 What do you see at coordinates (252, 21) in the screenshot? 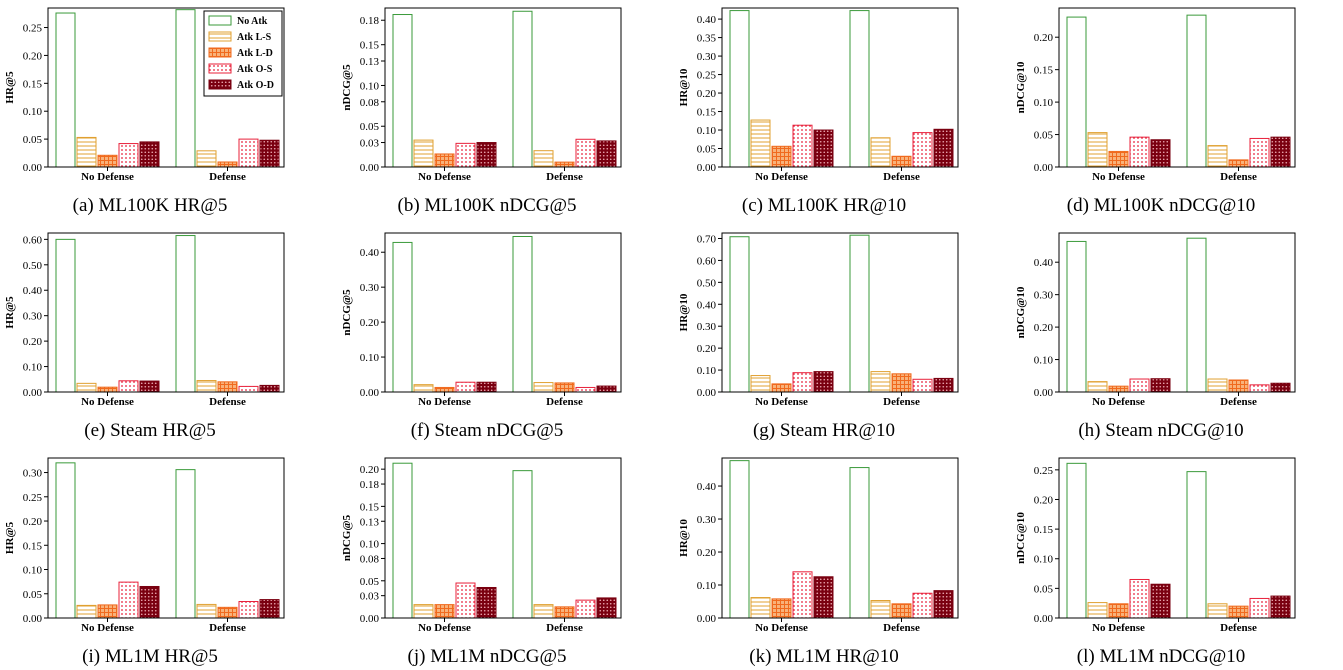
I see `legend-label: No Atk` at bounding box center [252, 21].